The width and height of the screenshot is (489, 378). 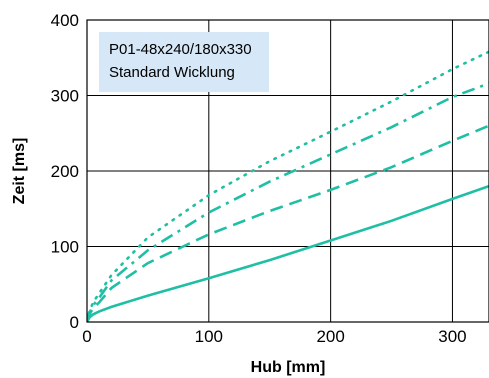 I want to click on annotation-line-2: Standard Wicklung, so click(x=172, y=72).